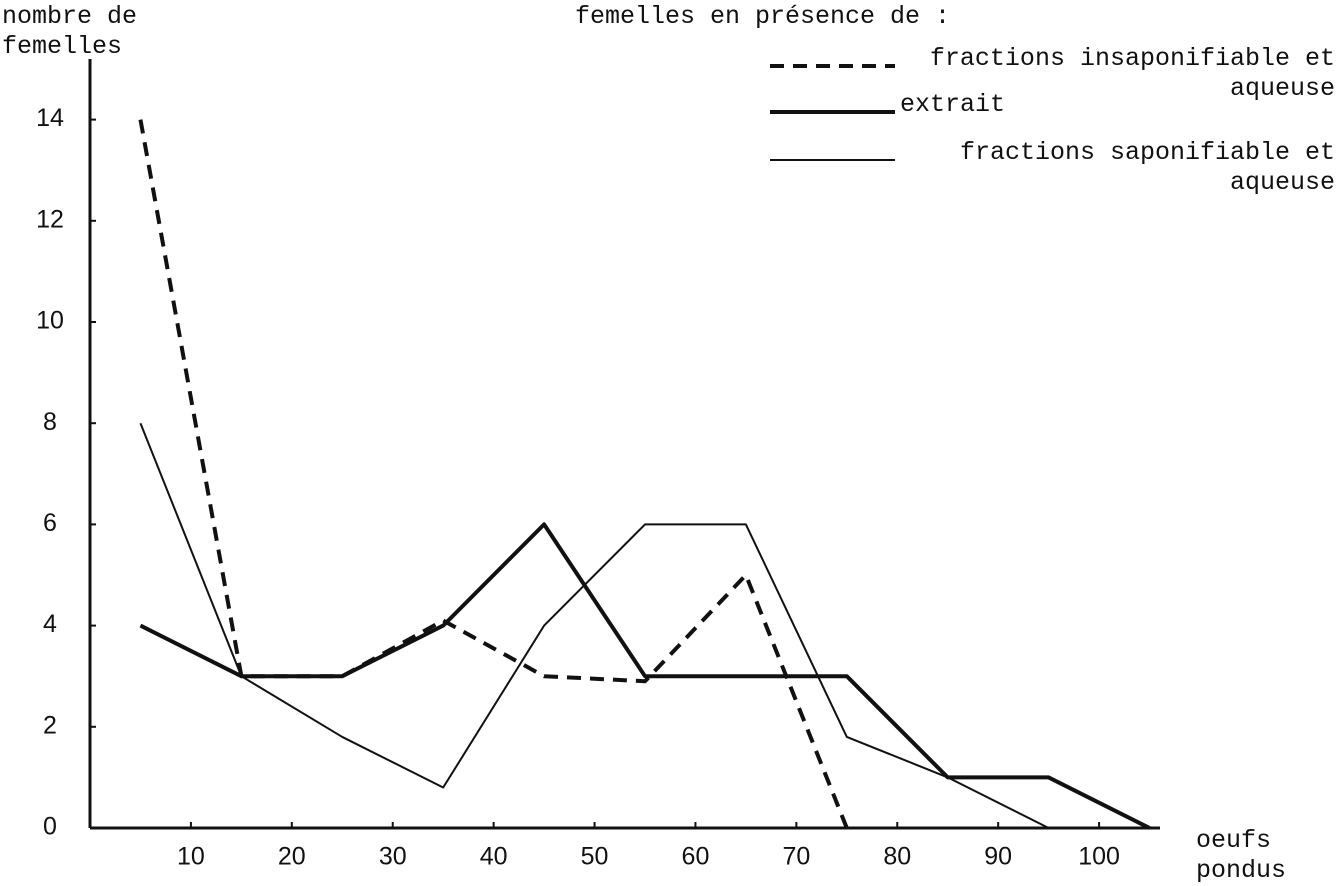  What do you see at coordinates (50, 523) in the screenshot?
I see `y-tick-label: 6` at bounding box center [50, 523].